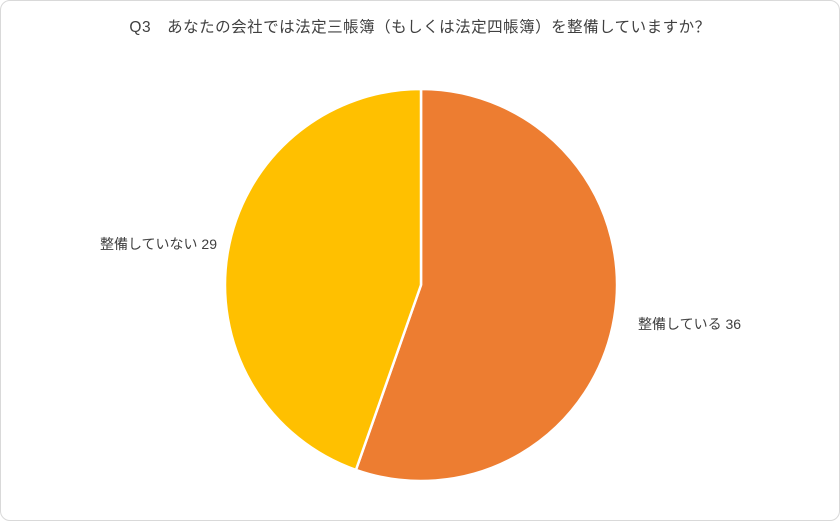 The height and width of the screenshot is (521, 840). I want to click on pie-label-maintained: 整備している 36, so click(690, 324).